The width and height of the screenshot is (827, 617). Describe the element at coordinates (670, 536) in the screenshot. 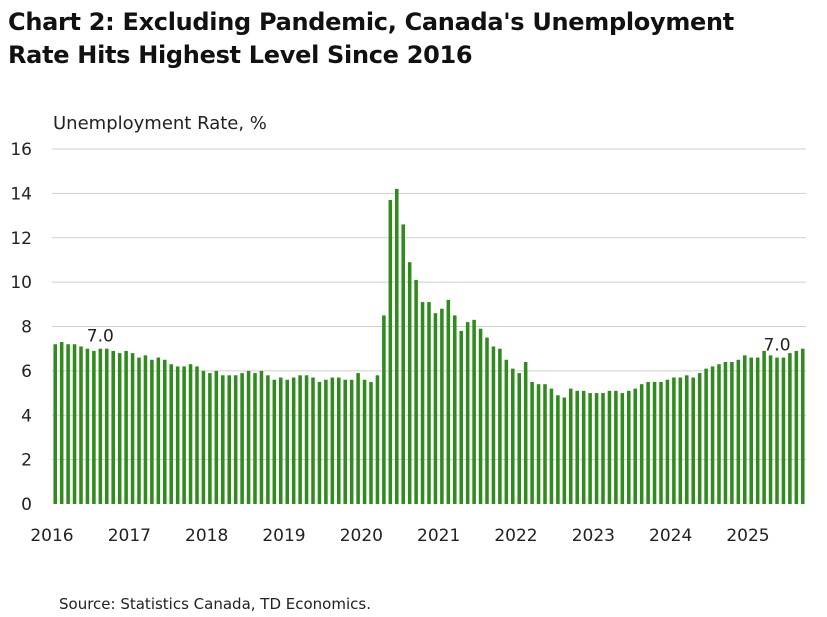

I see `x-tick-label: 2024` at that location.